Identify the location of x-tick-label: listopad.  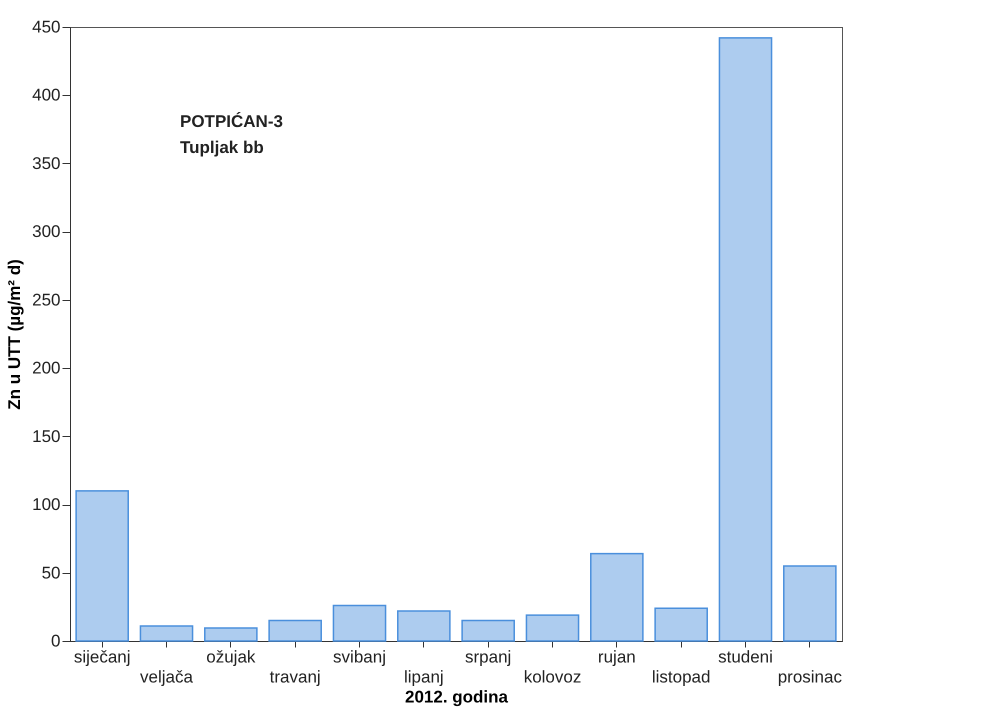
(681, 677).